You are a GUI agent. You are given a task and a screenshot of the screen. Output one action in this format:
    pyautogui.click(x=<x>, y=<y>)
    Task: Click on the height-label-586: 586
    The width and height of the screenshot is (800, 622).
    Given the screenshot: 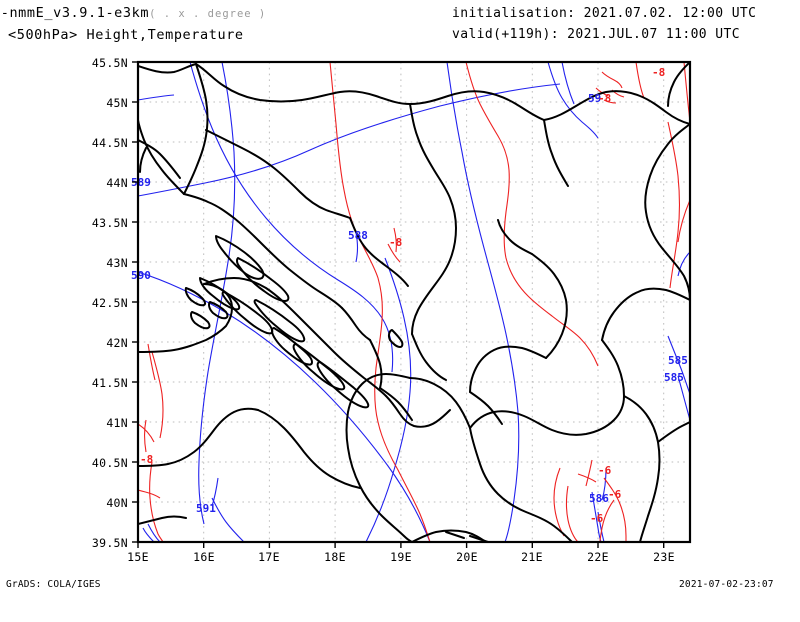 What is the action you would take?
    pyautogui.click(x=599, y=498)
    